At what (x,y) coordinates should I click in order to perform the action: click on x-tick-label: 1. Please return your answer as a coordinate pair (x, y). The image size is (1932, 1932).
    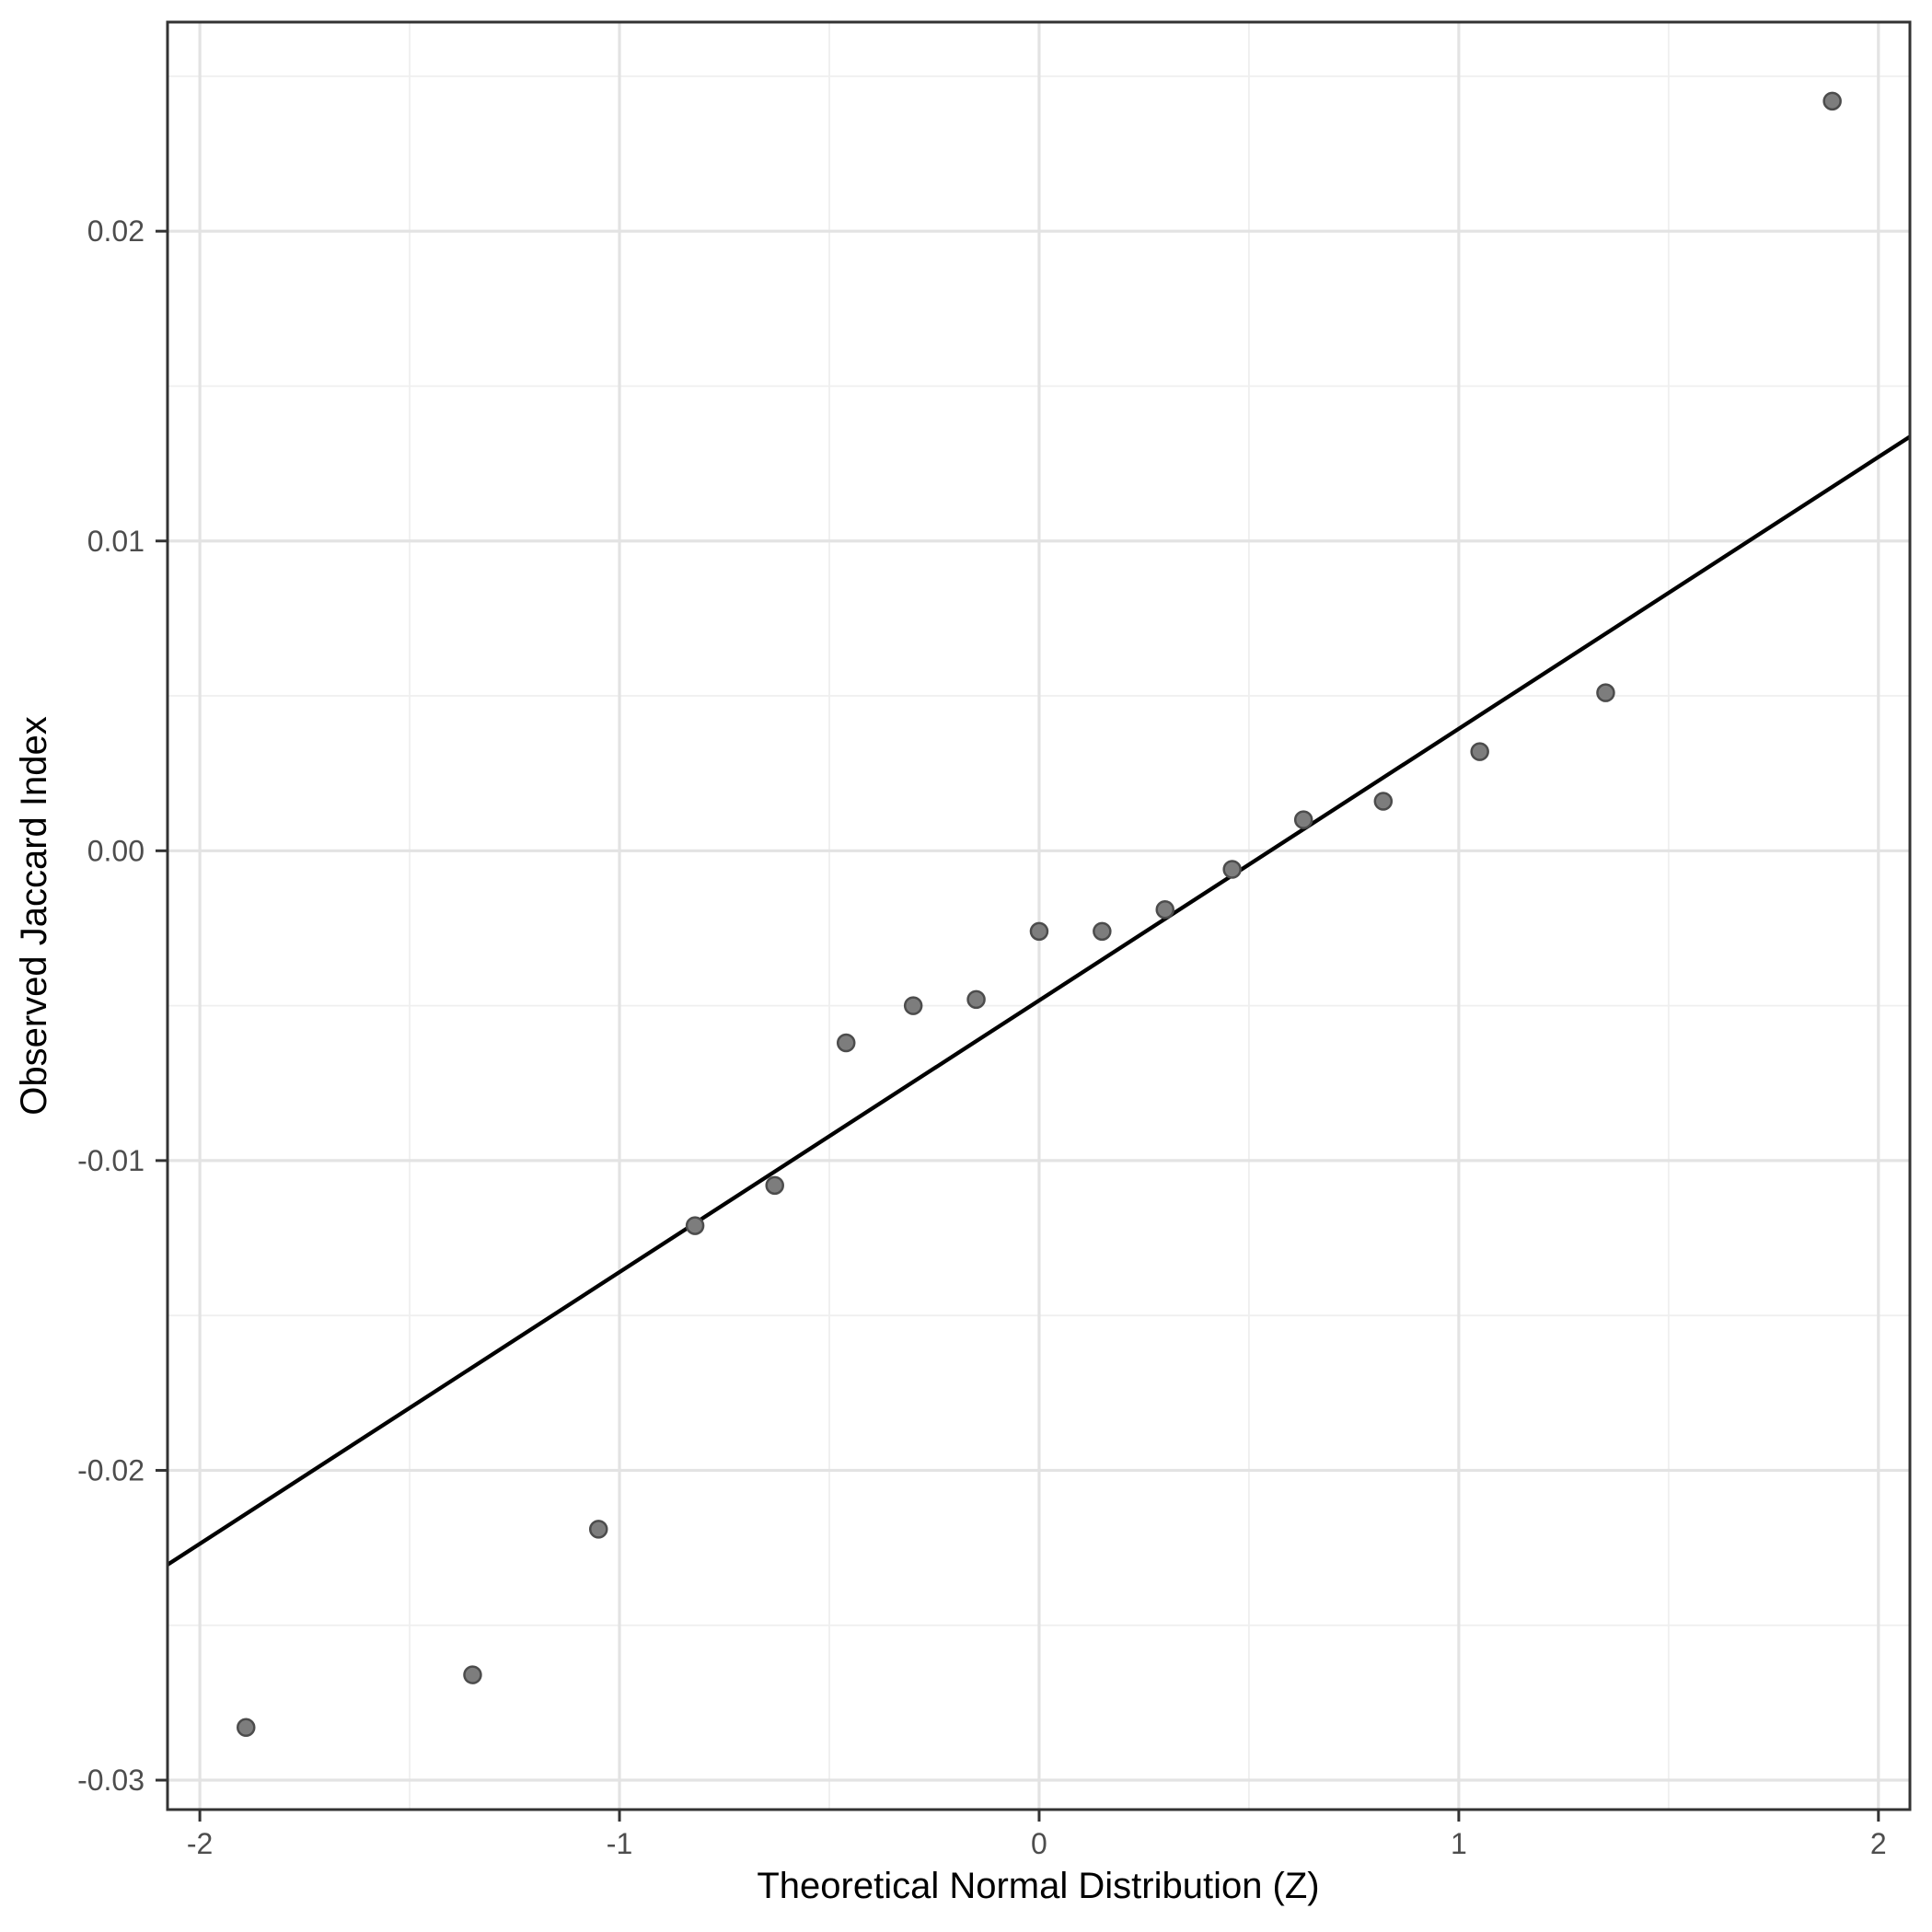
    Looking at the image, I should click on (1459, 1844).